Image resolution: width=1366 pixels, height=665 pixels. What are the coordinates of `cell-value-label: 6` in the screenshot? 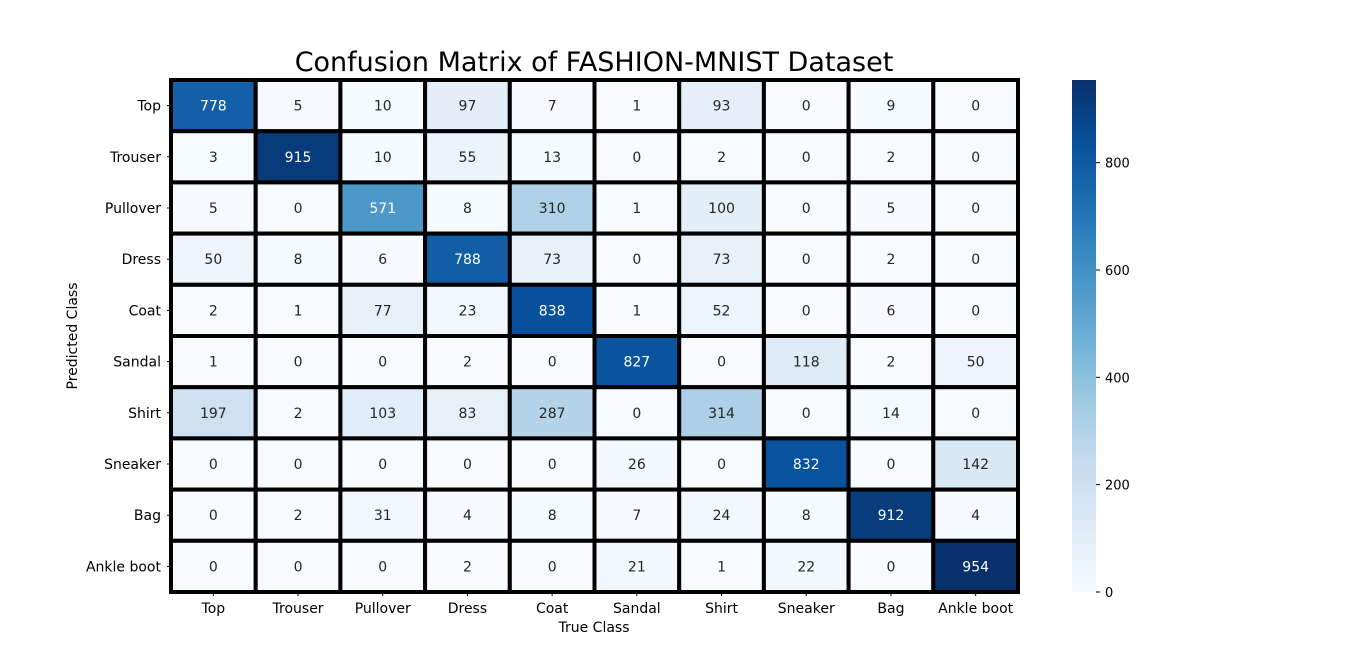 It's located at (890, 311).